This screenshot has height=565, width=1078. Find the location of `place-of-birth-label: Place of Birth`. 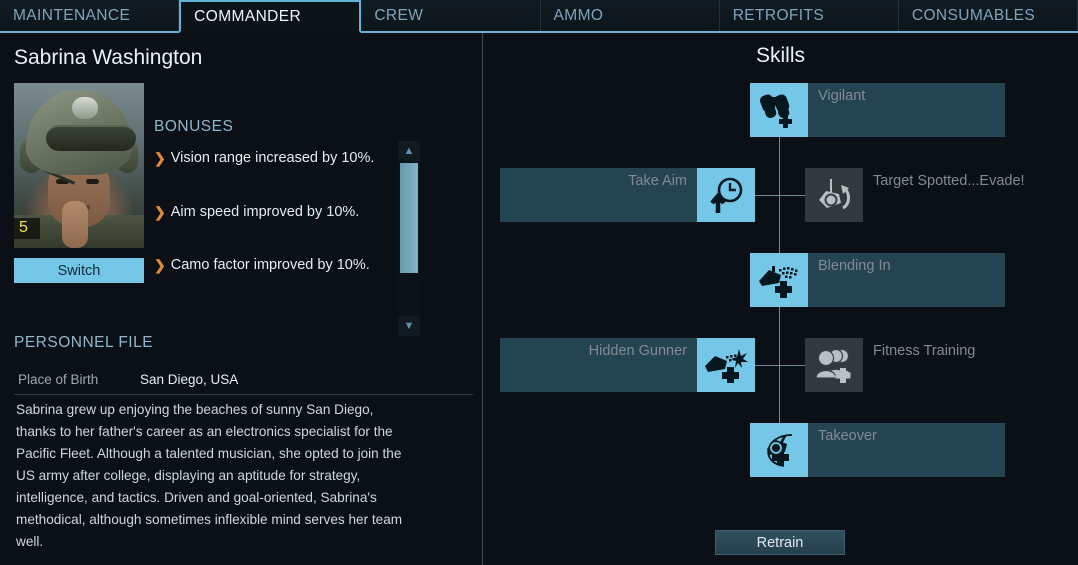

place-of-birth-label: Place of Birth is located at coordinates (58, 379).